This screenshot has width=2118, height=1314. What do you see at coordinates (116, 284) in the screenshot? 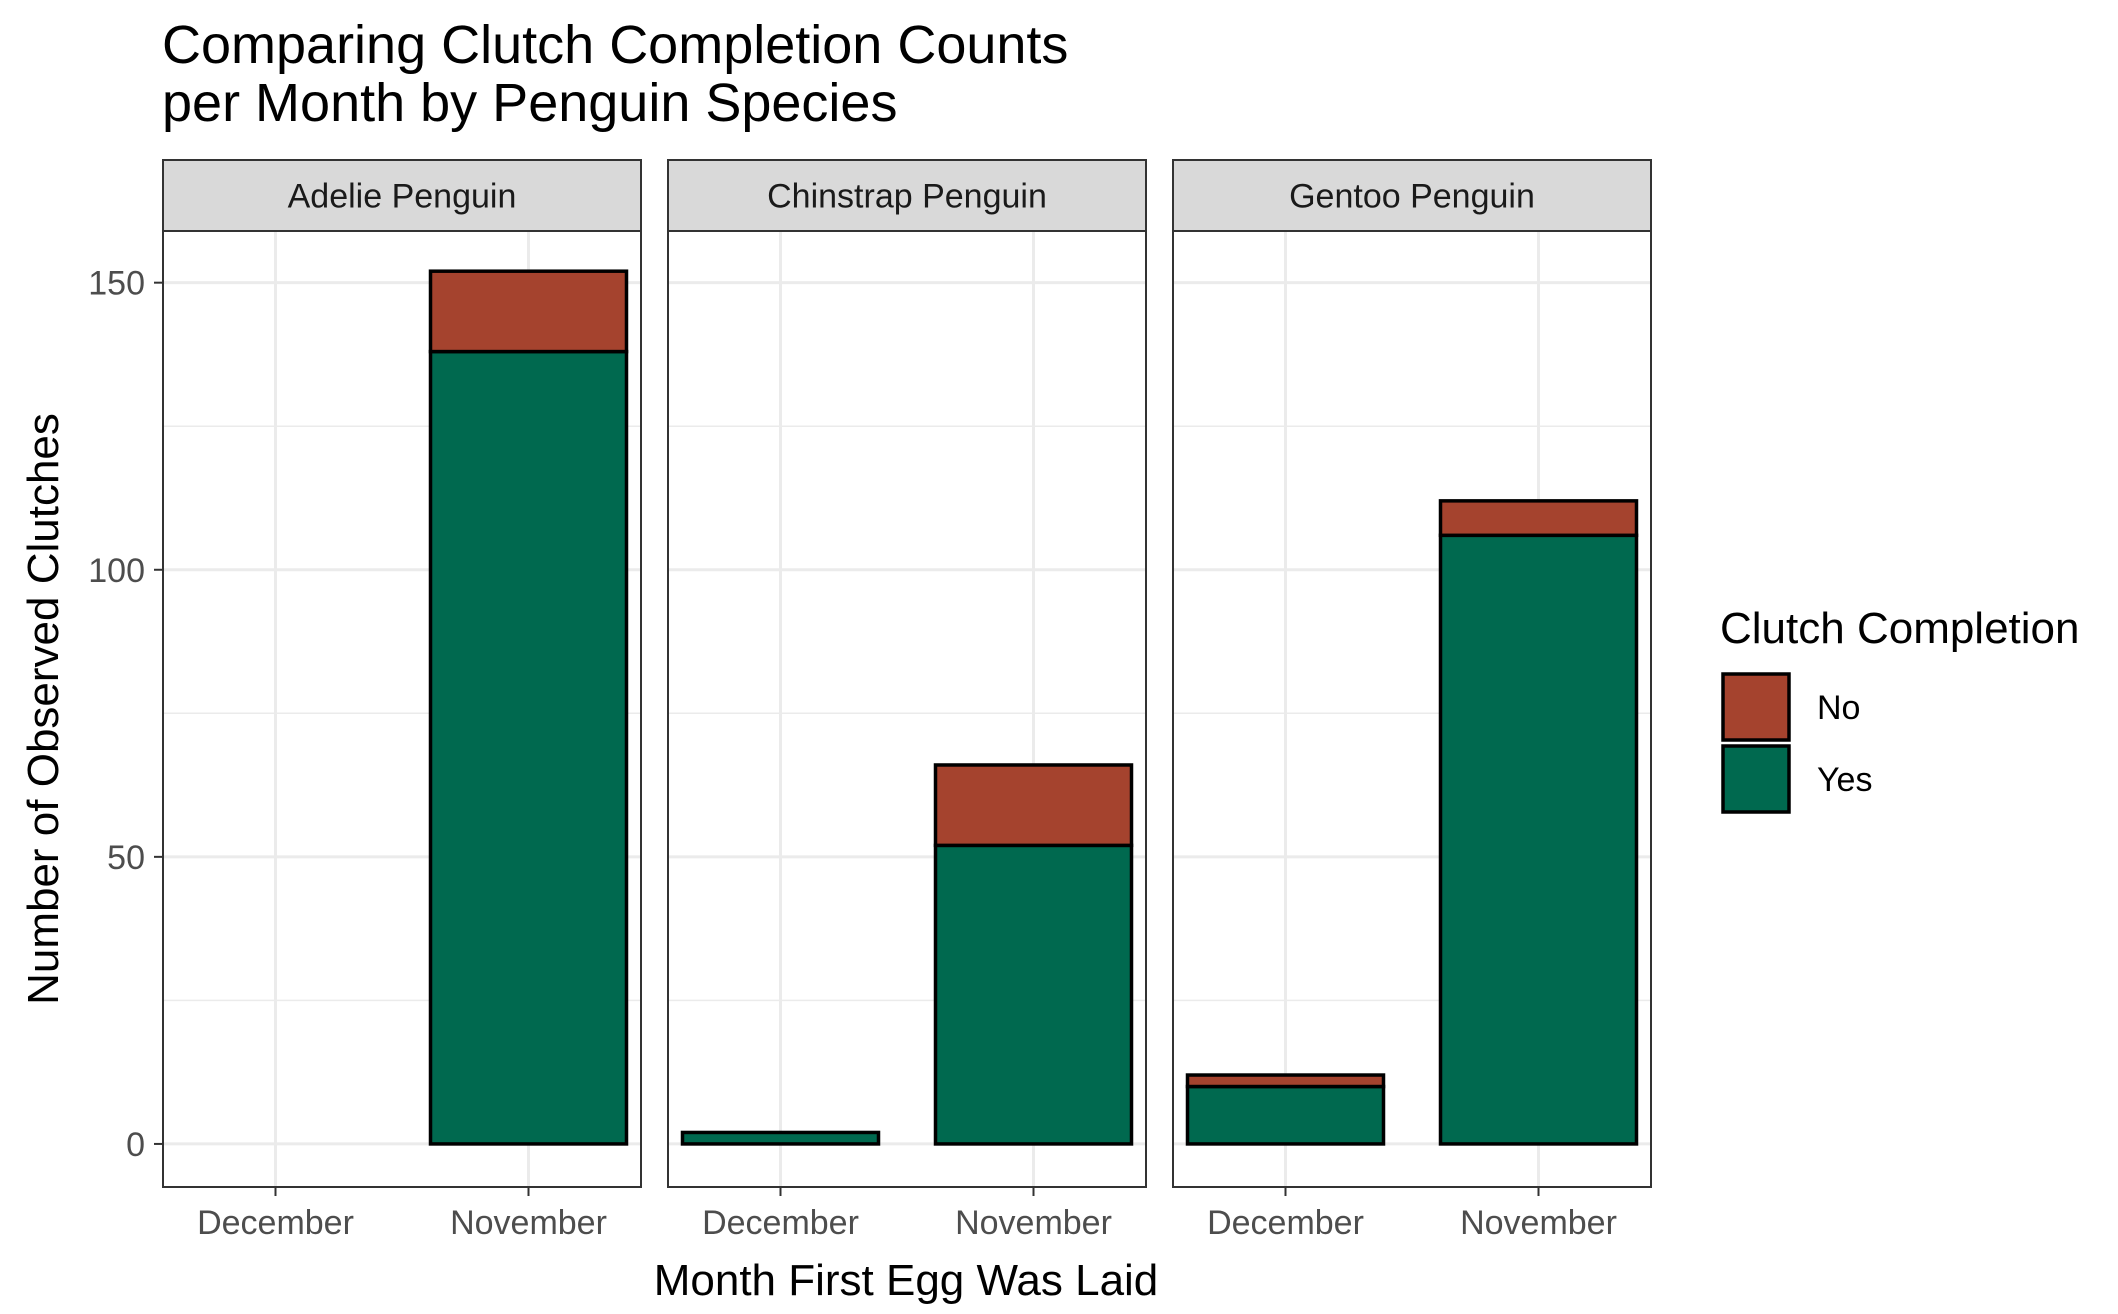
I see `y-tick-label: 150` at bounding box center [116, 284].